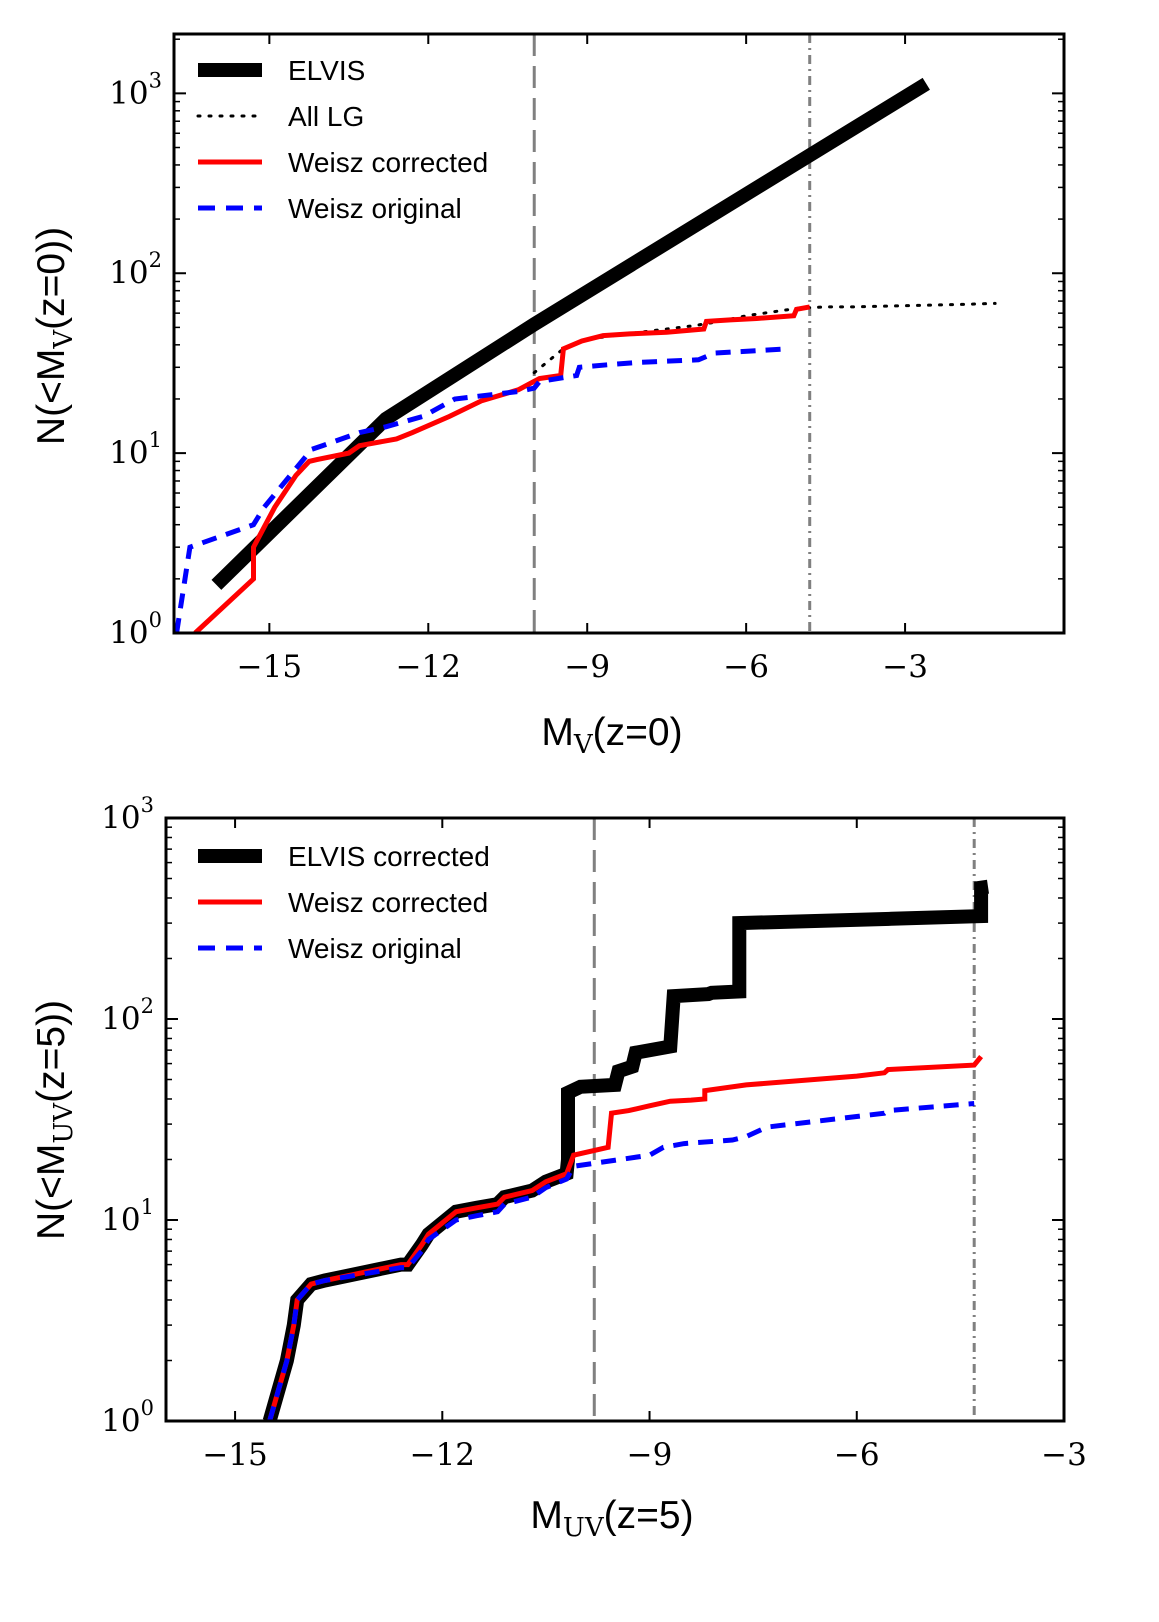 The image size is (1159, 1622). Describe the element at coordinates (611, 735) in the screenshot. I see `x-axis-title: MV(z=0)` at that location.